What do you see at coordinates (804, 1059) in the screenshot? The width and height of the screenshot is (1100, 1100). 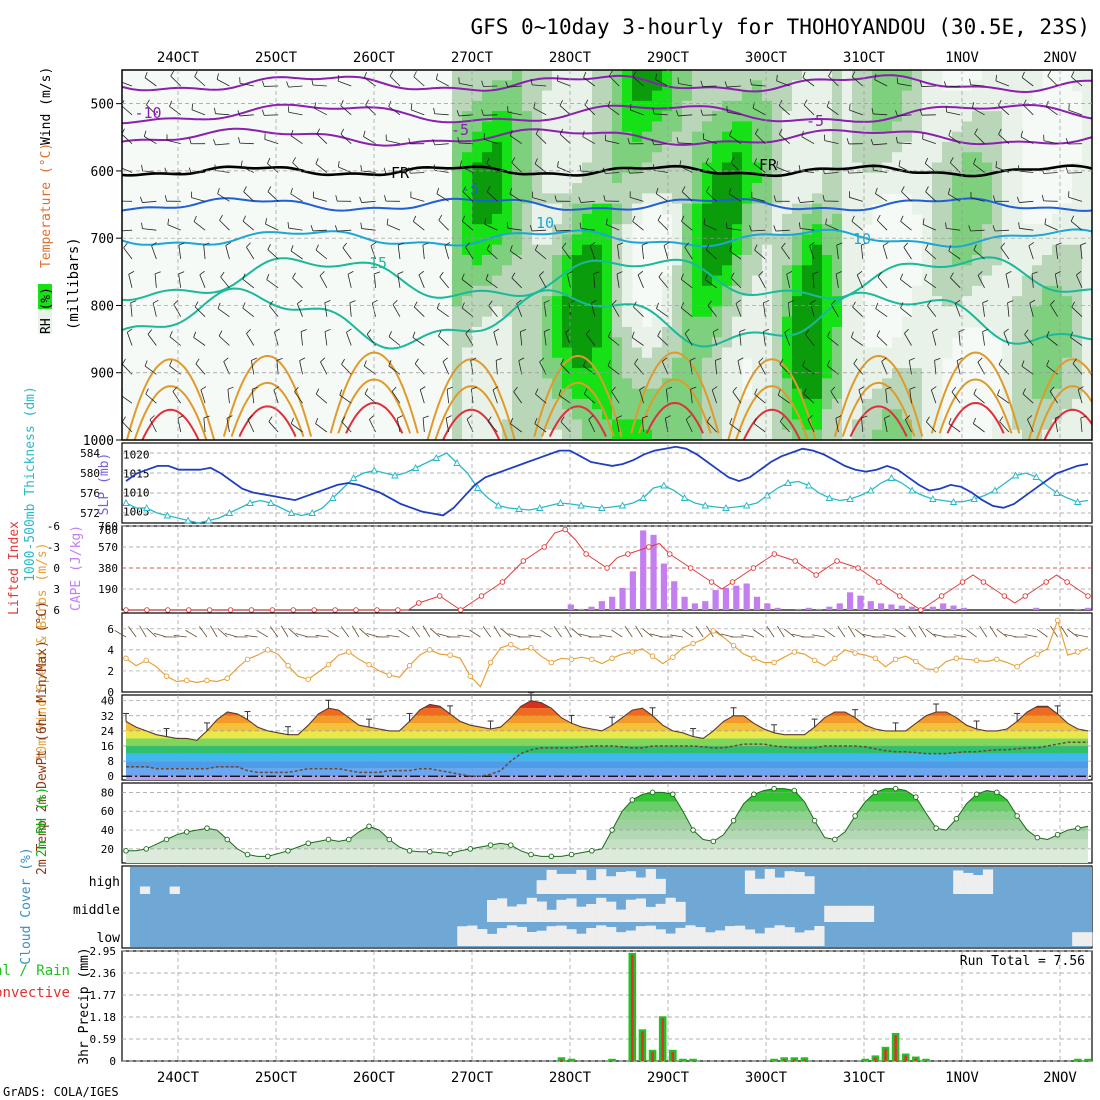 I see `precip-total-bar` at bounding box center [804, 1059].